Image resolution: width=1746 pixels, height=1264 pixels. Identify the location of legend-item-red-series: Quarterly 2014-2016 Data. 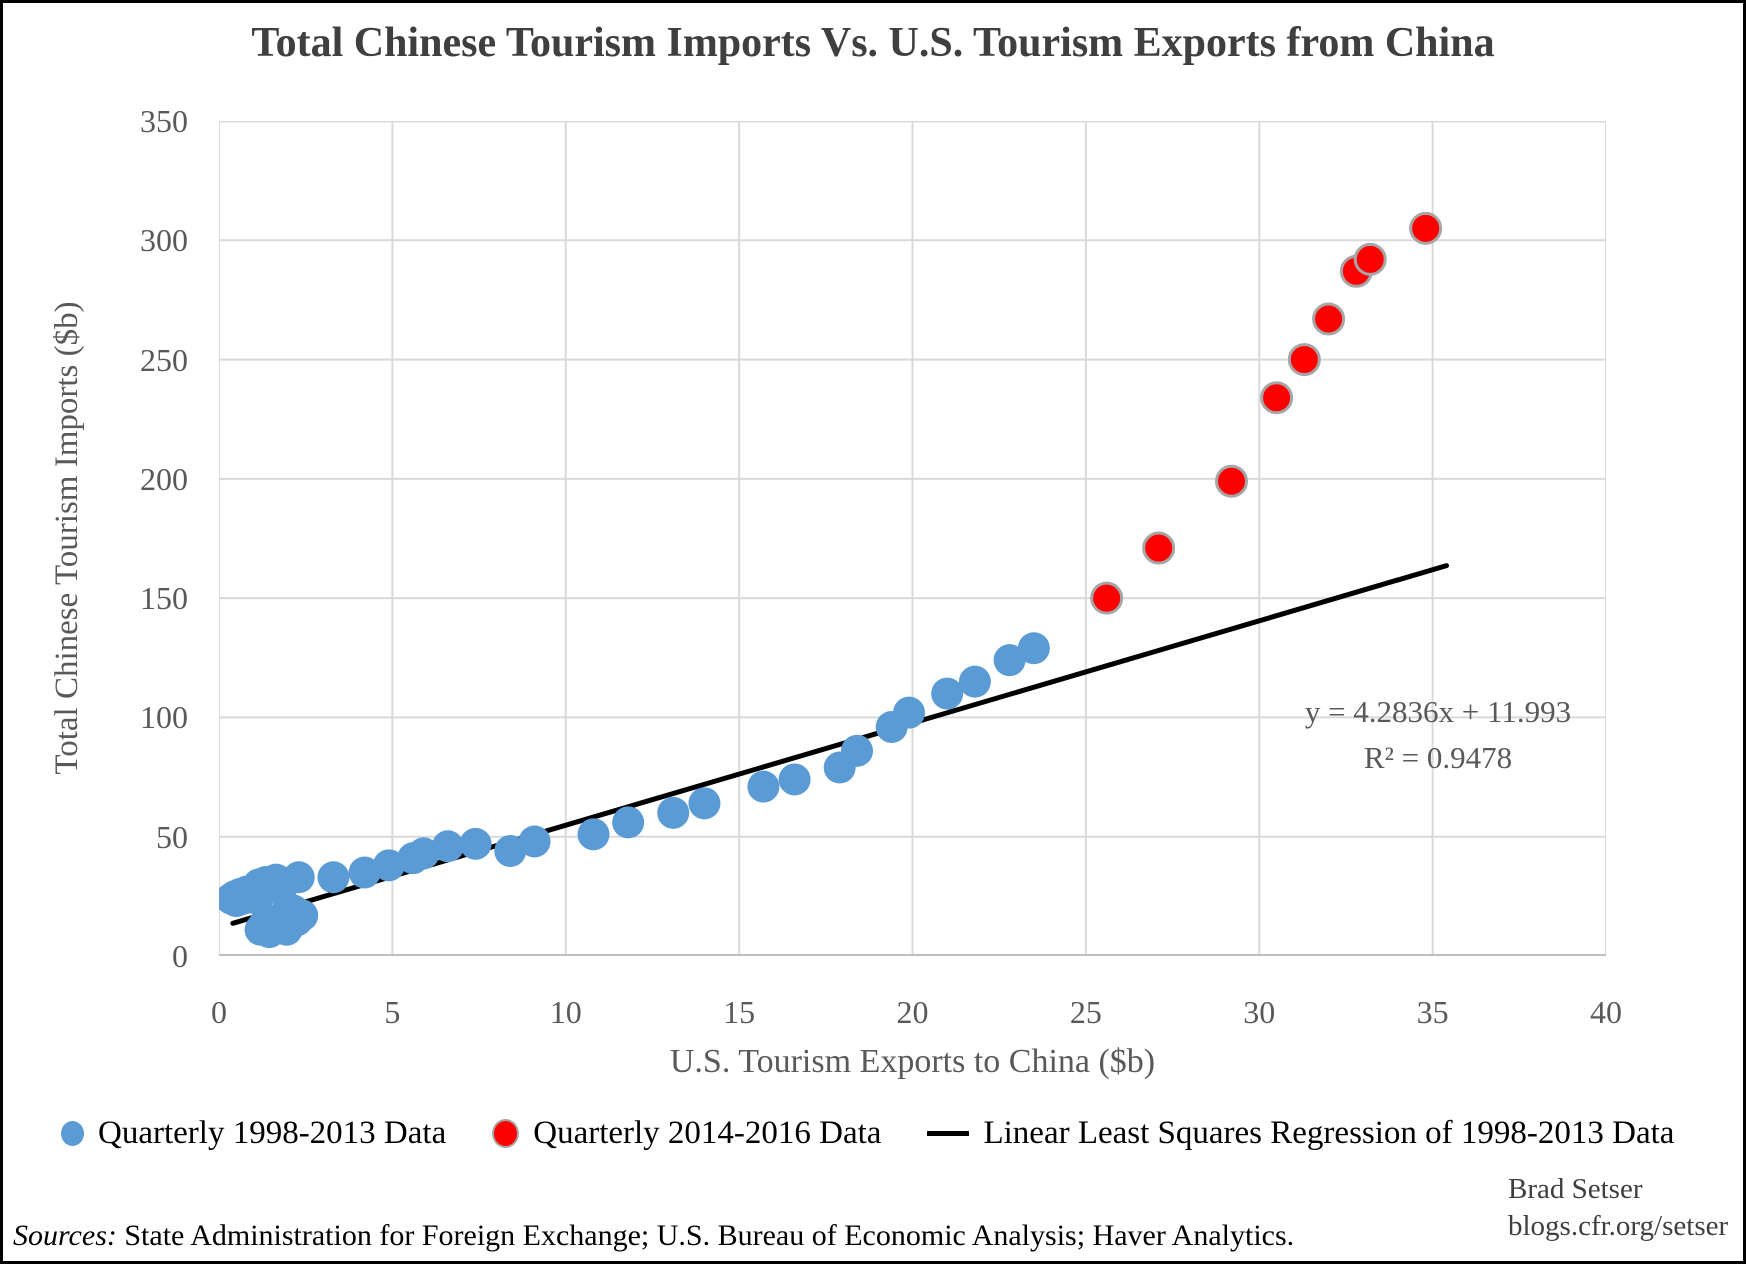
(686, 1133).